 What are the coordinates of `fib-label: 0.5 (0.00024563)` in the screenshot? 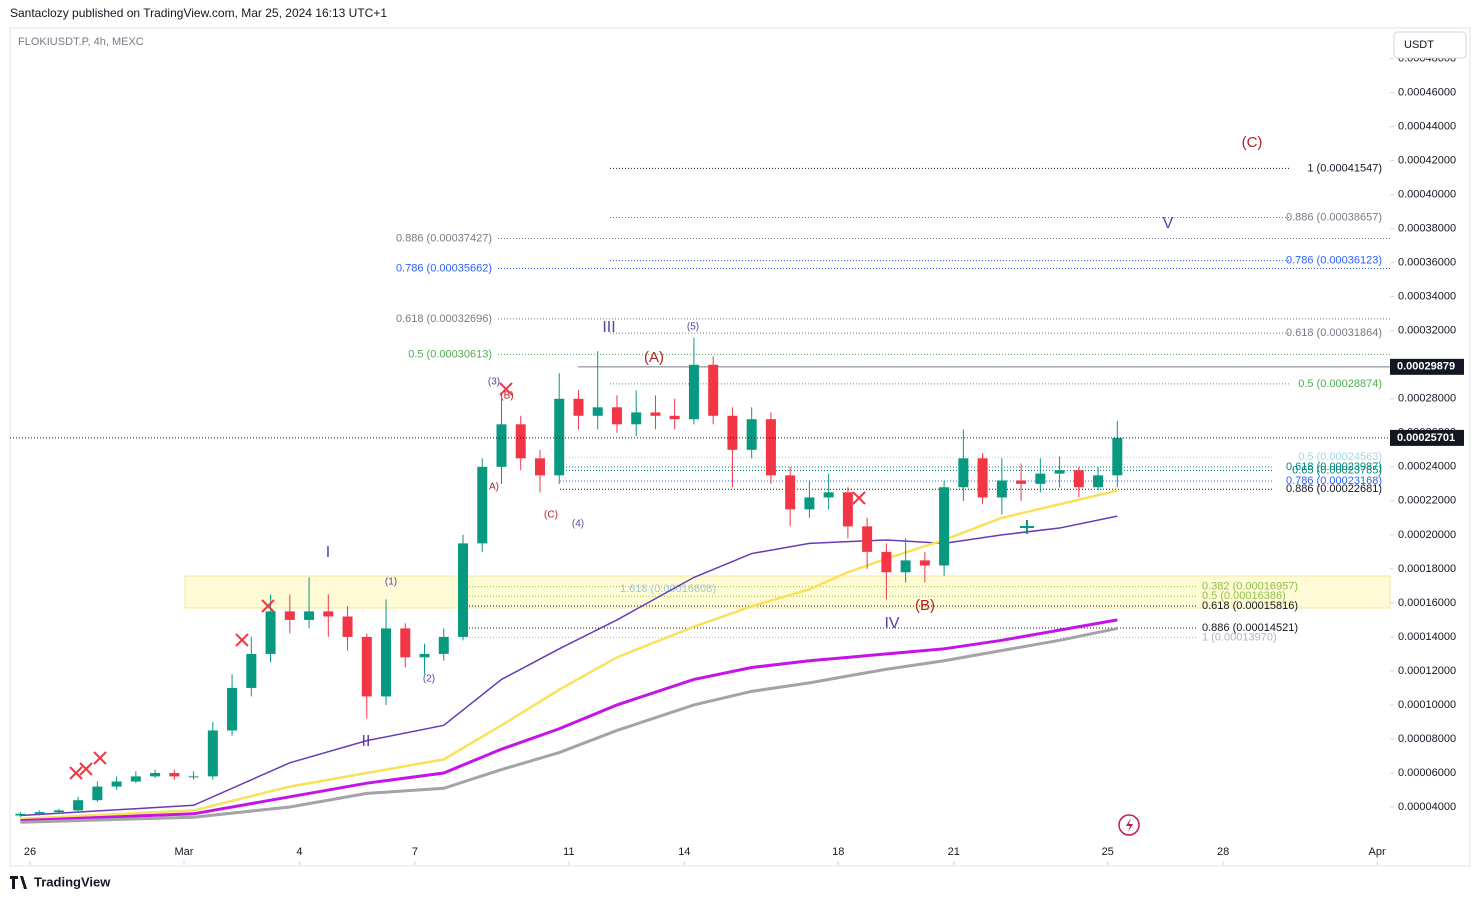 It's located at (1340, 457).